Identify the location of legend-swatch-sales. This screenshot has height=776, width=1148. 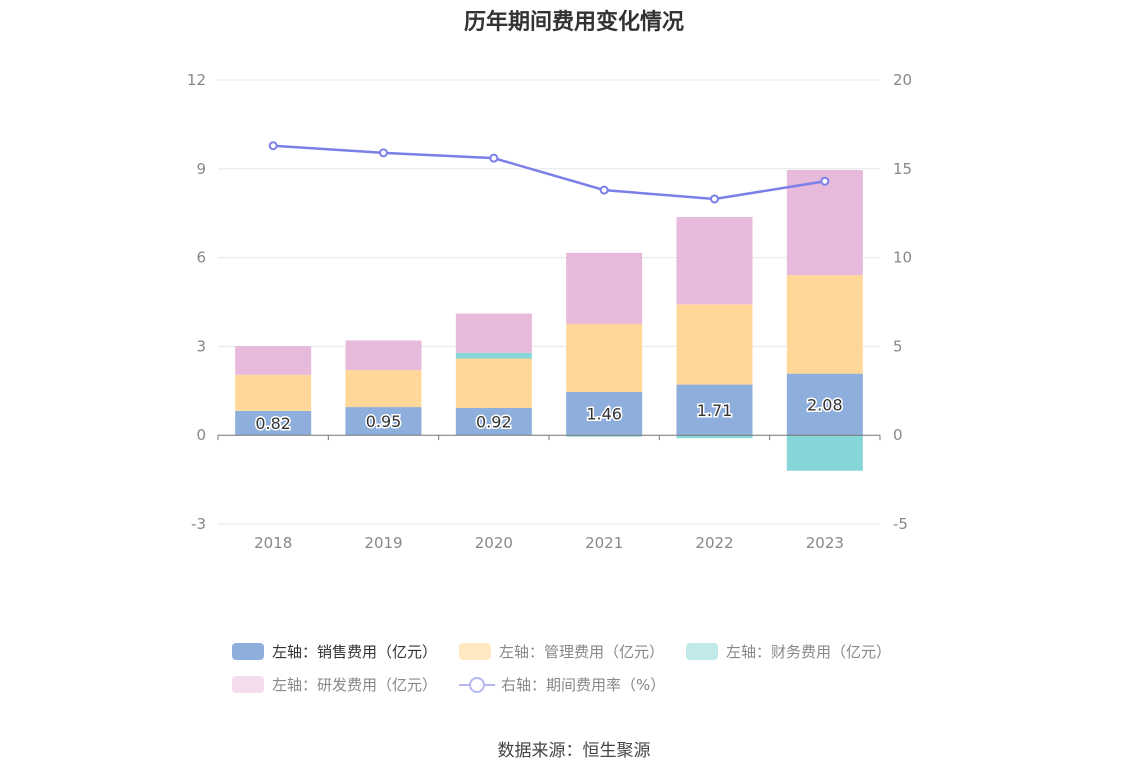
(248, 651).